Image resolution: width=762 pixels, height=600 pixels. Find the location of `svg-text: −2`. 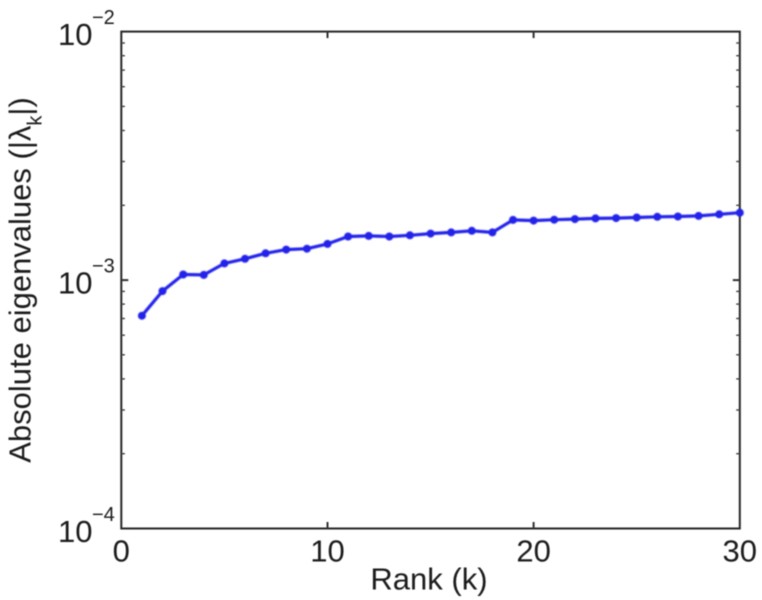

svg-text: −2 is located at coordinates (103, 18).